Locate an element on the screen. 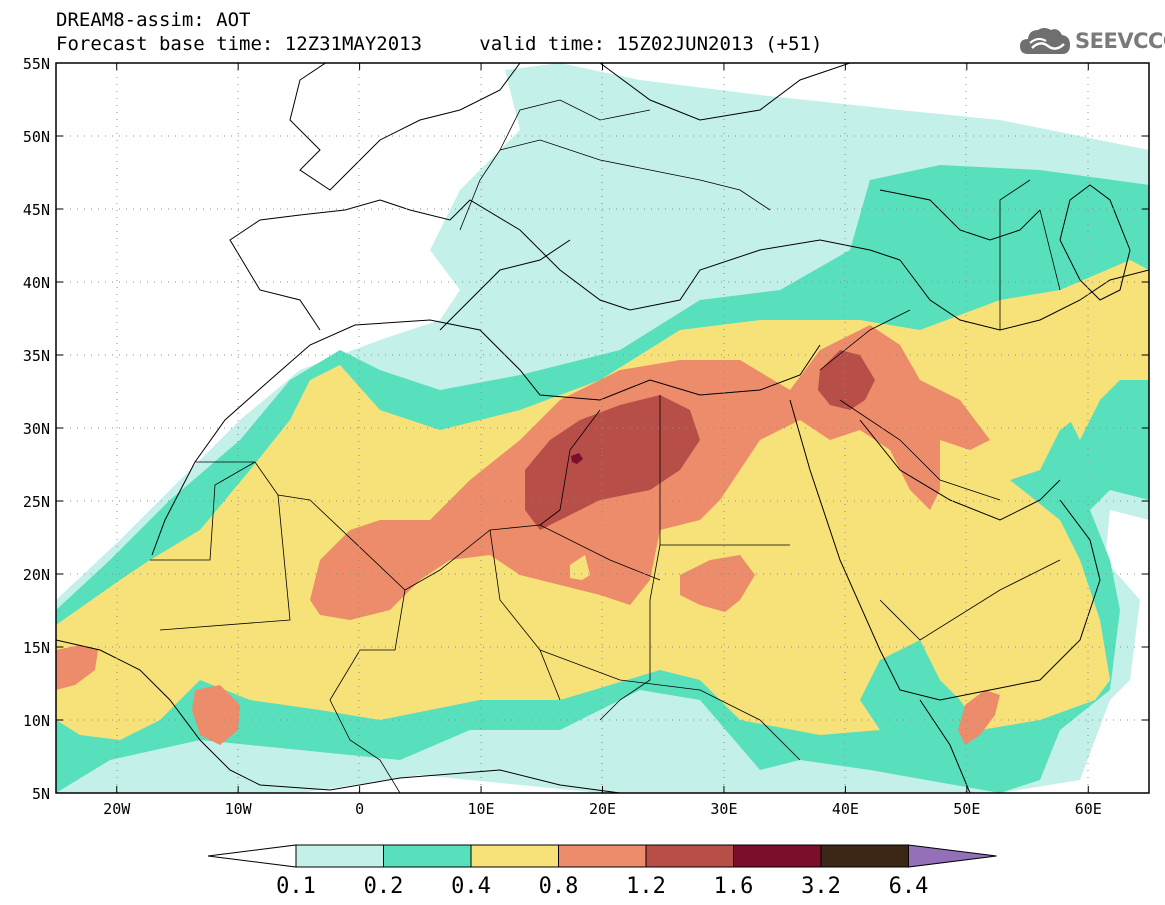  lon-label: 20W is located at coordinates (117, 809).